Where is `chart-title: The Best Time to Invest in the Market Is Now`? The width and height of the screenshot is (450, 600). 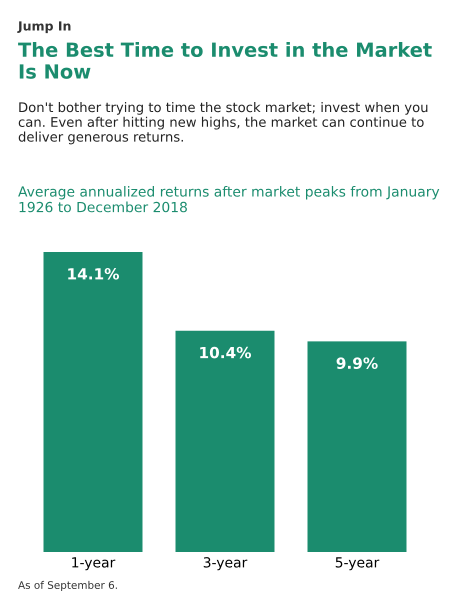 chart-title: The Best Time to Invest in the Market Is Now is located at coordinates (225, 60).